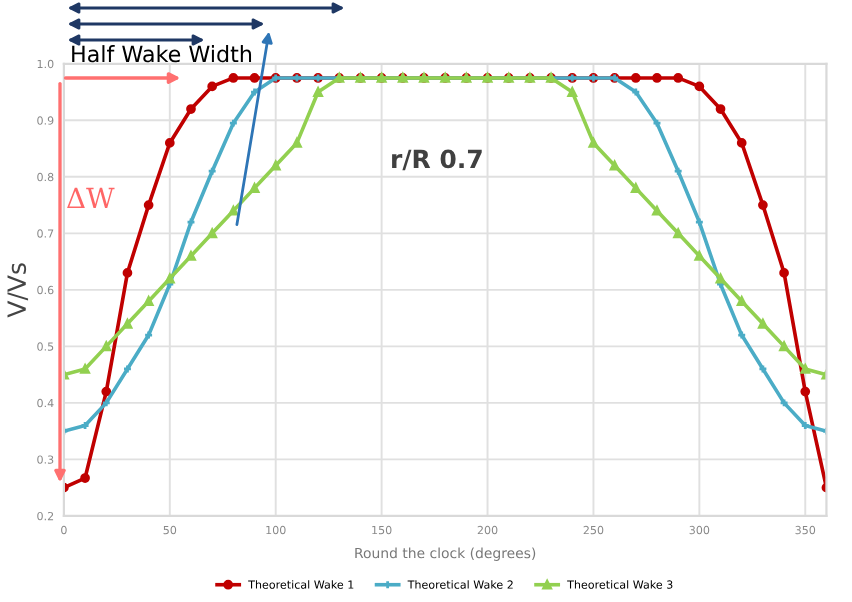 The height and width of the screenshot is (602, 852). I want to click on text: Half Wake Width, so click(162, 54).